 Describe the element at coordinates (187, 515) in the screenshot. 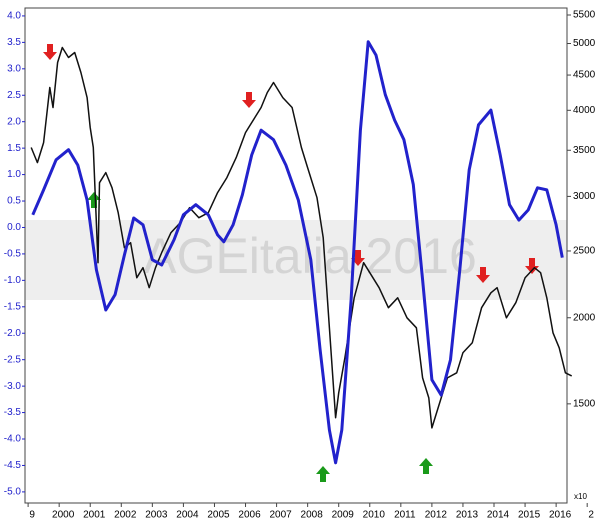

I see `x-tick-label: 2004` at that location.